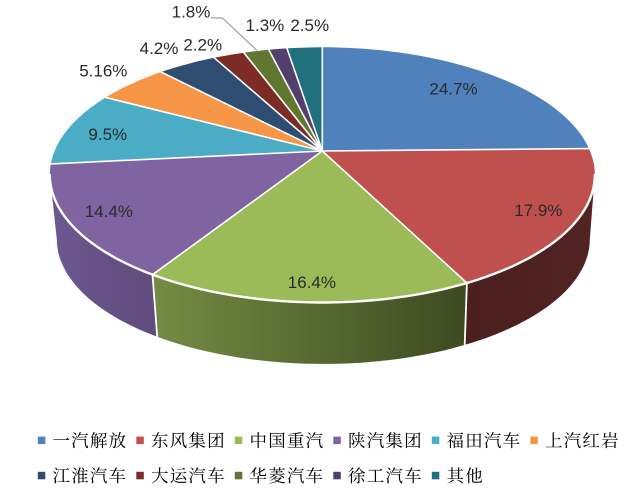 The image size is (643, 502). What do you see at coordinates (309, 25) in the screenshot?
I see `svg-text: 2.5%` at bounding box center [309, 25].